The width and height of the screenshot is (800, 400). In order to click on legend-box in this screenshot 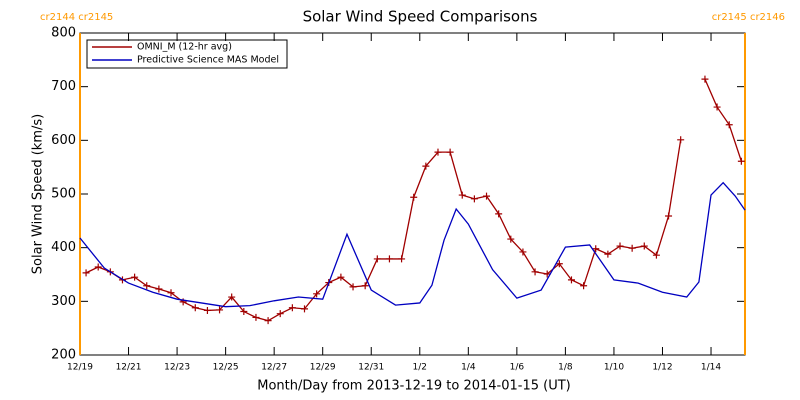, I will do `click(187, 54)`.